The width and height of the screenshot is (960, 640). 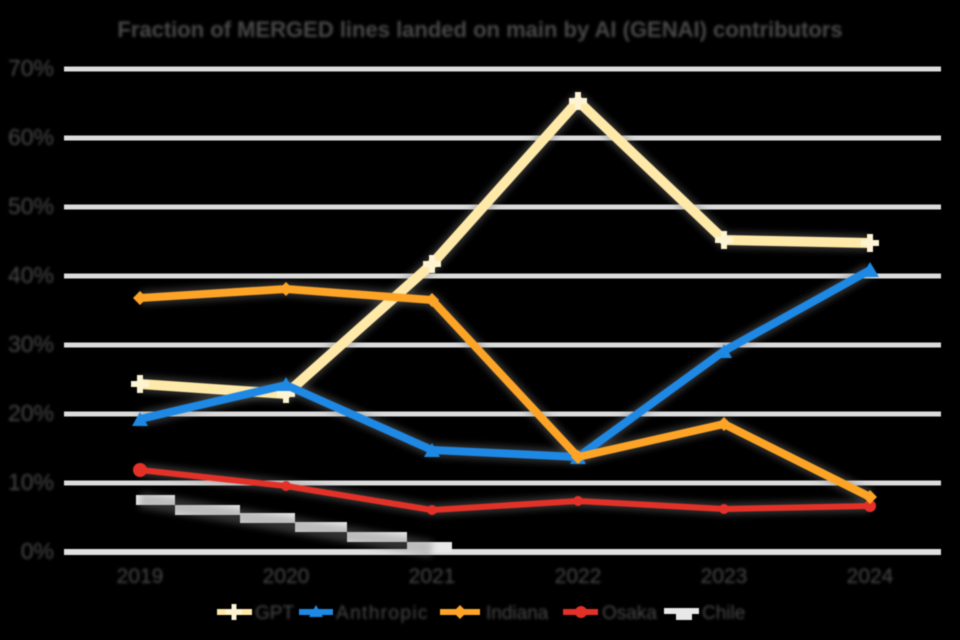 I want to click on svg-text: Osaka, so click(x=629, y=613).